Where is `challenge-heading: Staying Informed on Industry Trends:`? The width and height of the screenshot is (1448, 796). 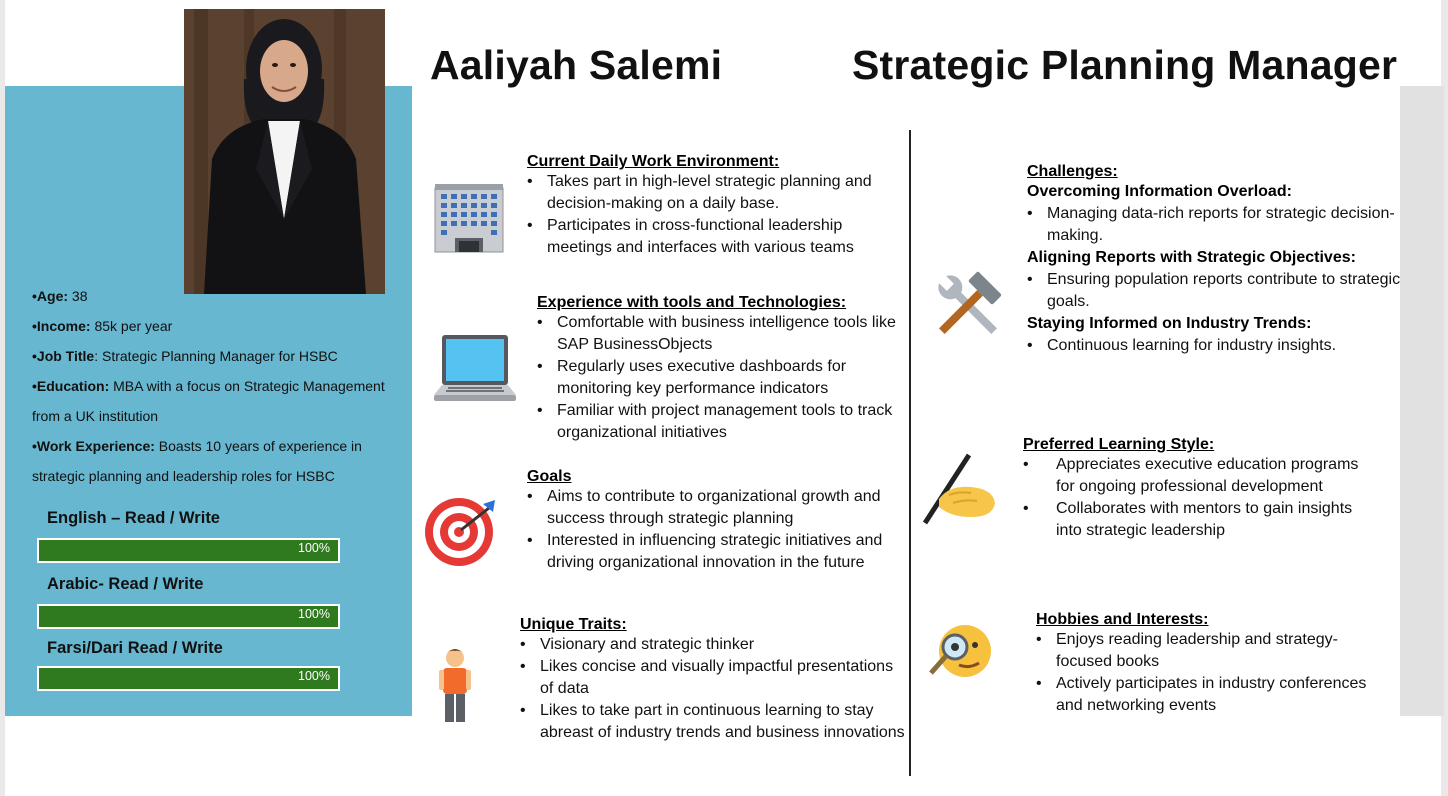
challenge-heading: Staying Informed on Industry Trends: is located at coordinates (1169, 323).